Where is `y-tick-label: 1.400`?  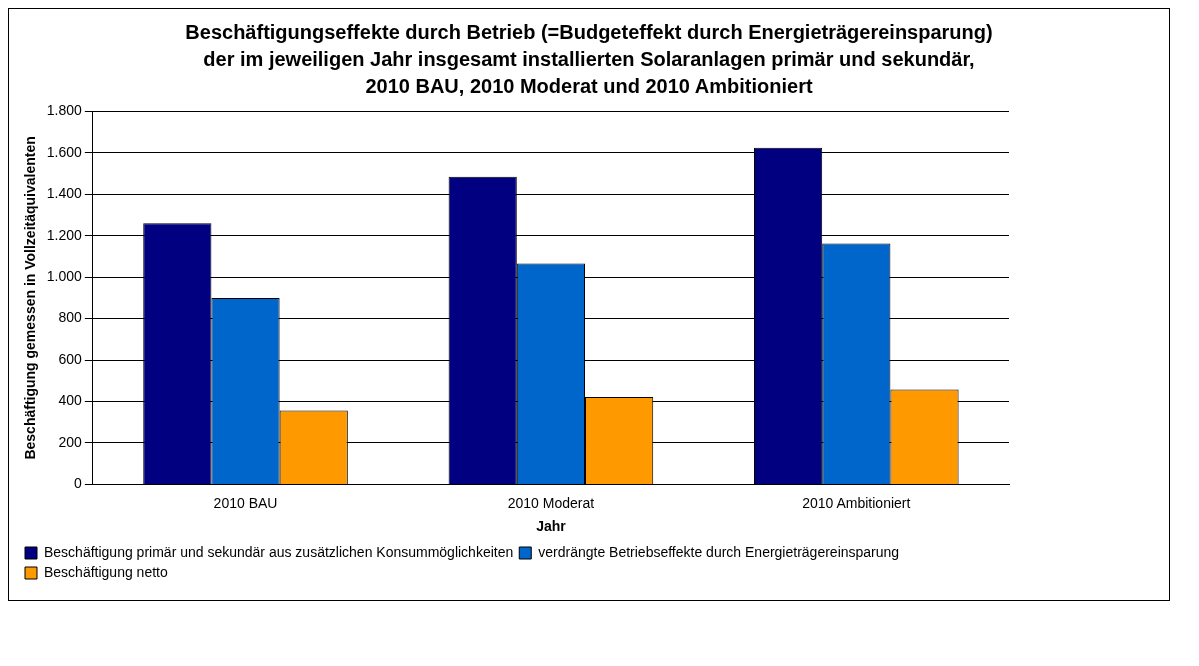 y-tick-label: 1.400 is located at coordinates (64, 193).